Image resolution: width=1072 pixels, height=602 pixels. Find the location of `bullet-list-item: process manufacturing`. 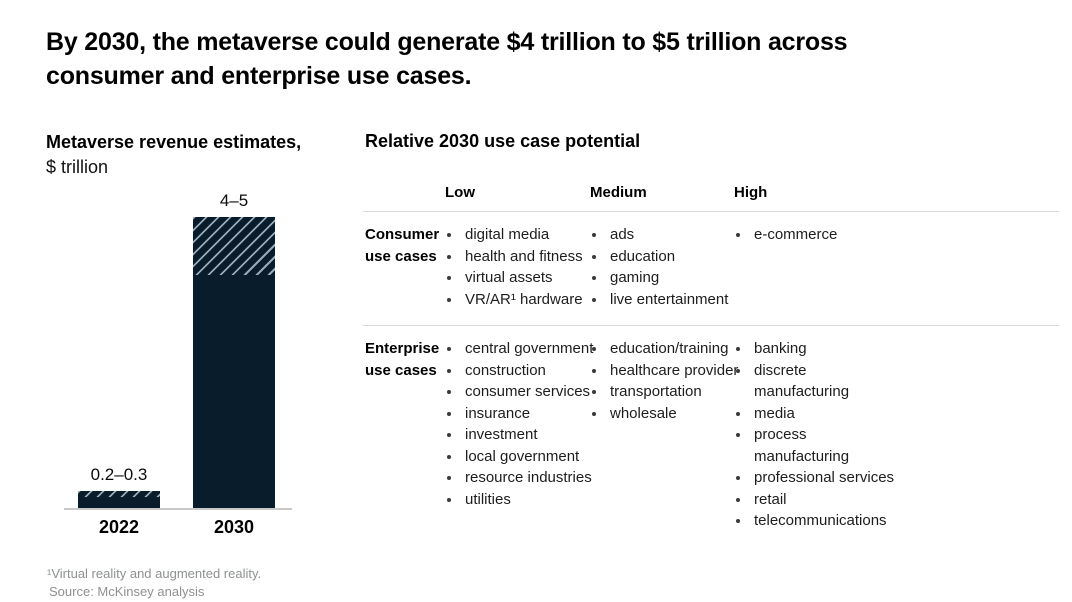

bullet-list-item: process manufacturing is located at coordinates (896, 445).